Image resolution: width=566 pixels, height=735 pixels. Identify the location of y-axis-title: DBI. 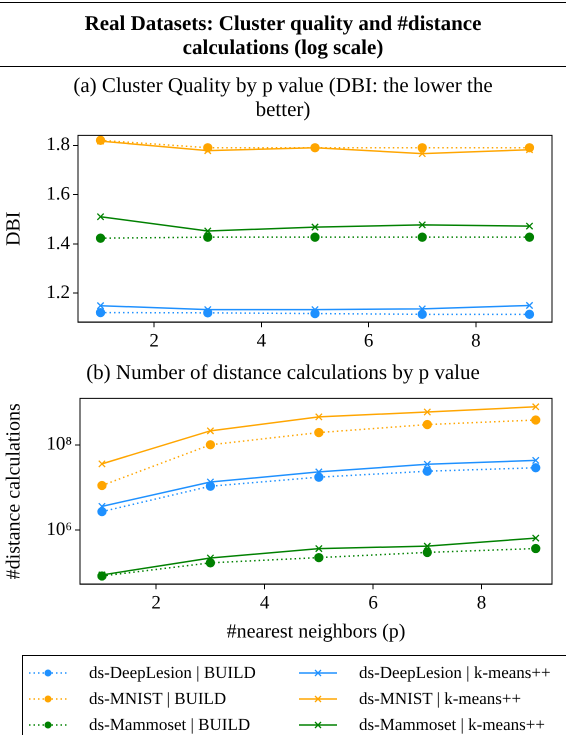
(13, 229).